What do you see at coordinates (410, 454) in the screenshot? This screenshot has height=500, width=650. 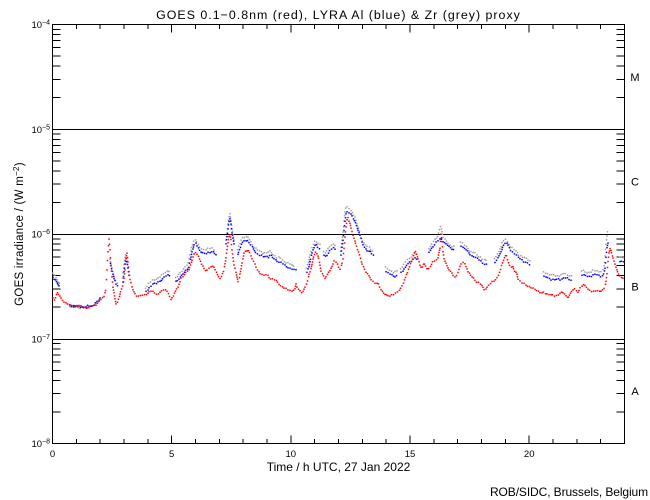 I see `svg-text: 15` at bounding box center [410, 454].